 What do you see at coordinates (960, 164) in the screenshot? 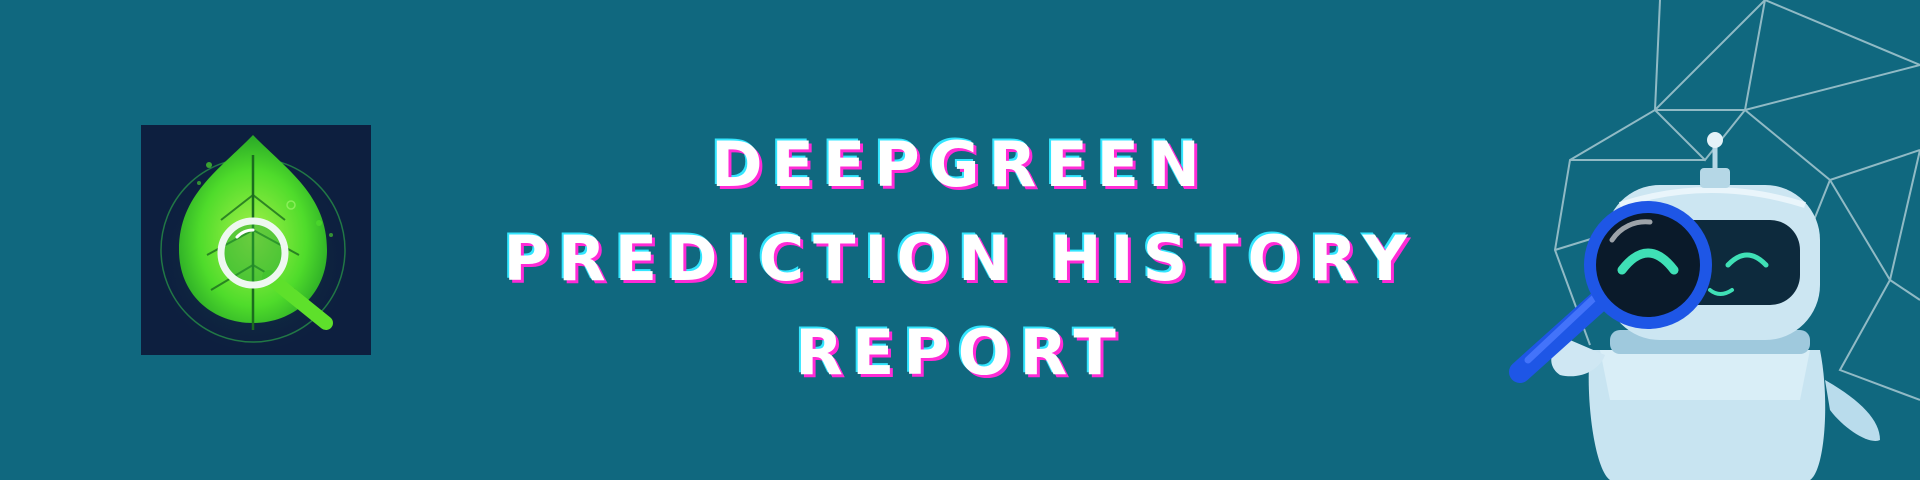
I see `title-line-product: DEEPGREEN` at bounding box center [960, 164].